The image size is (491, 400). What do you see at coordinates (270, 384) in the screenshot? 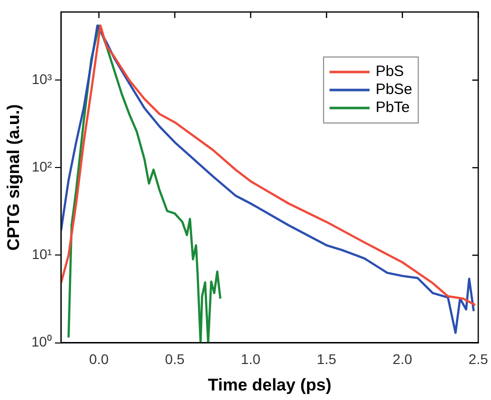
I see `x-axis-title: Time delay (ps)` at bounding box center [270, 384].